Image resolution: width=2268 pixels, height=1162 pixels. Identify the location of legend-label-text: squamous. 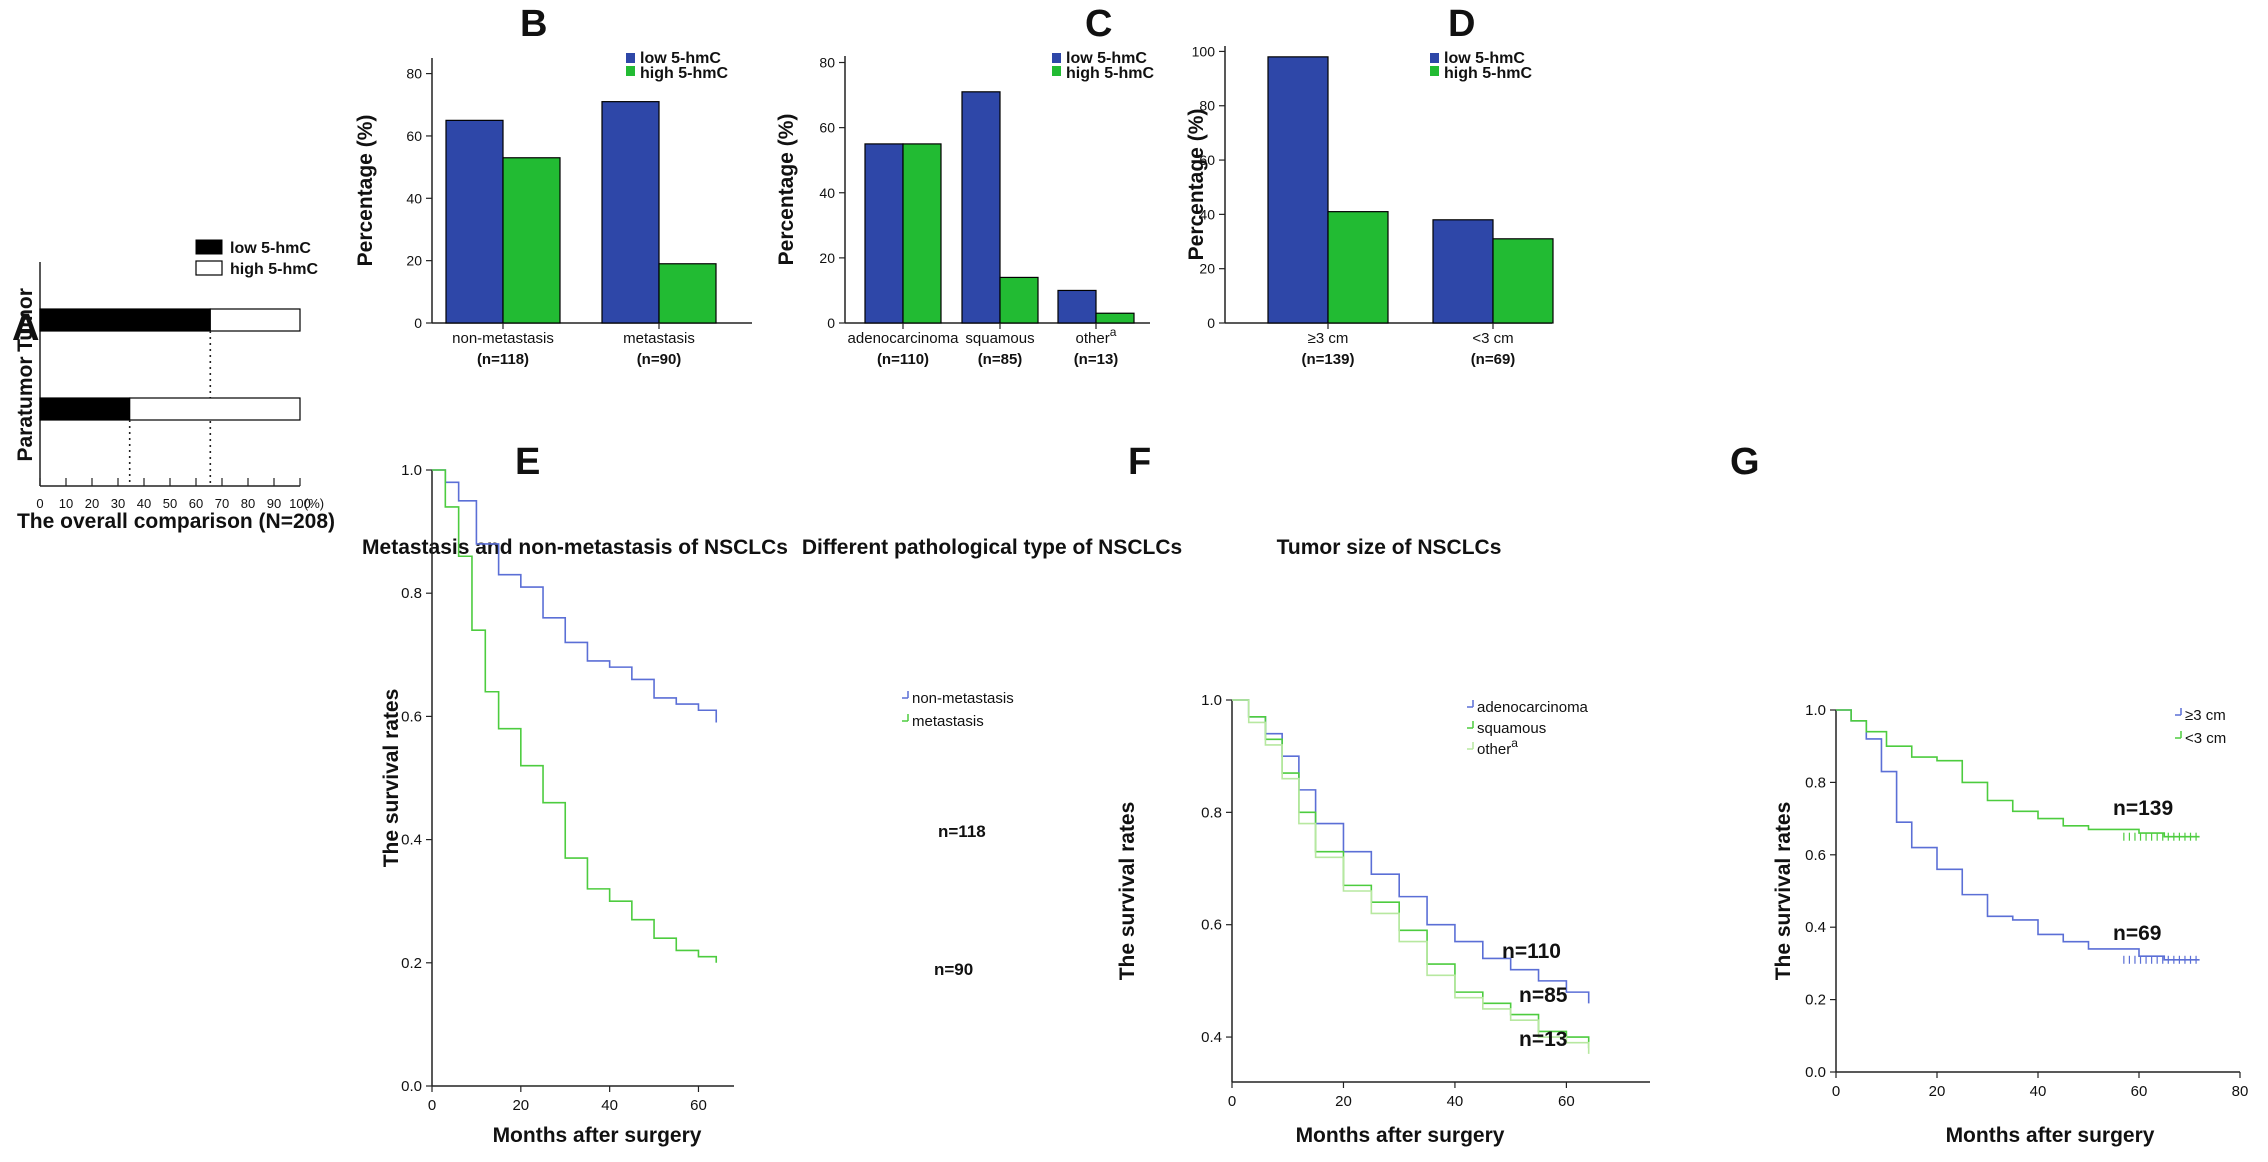
(1511, 728).